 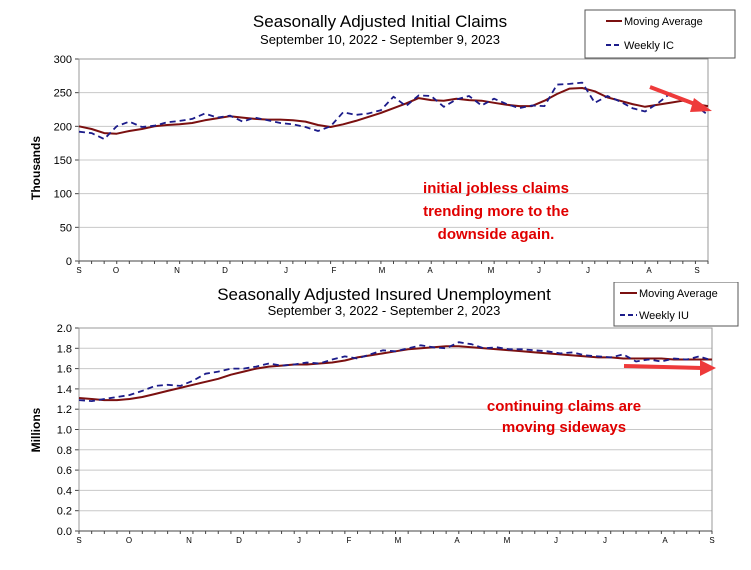 I want to click on annotation-line: trending more to the, so click(x=496, y=211).